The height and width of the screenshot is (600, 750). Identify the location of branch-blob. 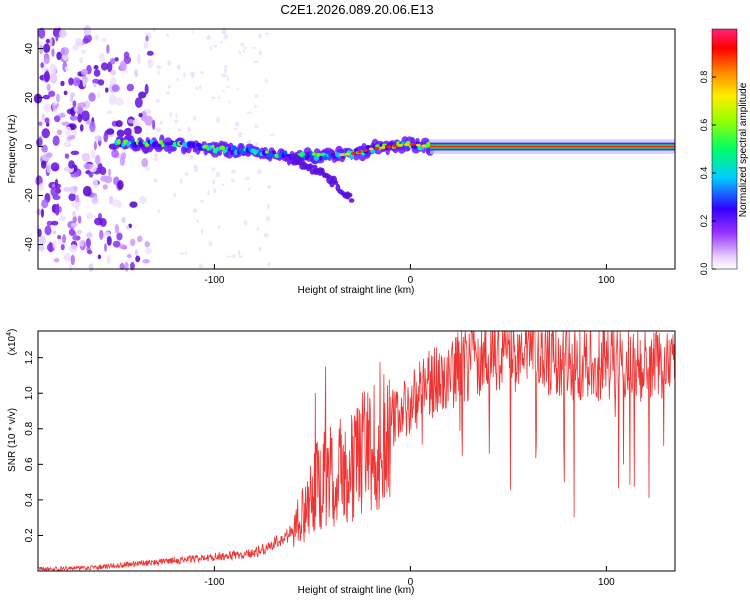
(336, 182).